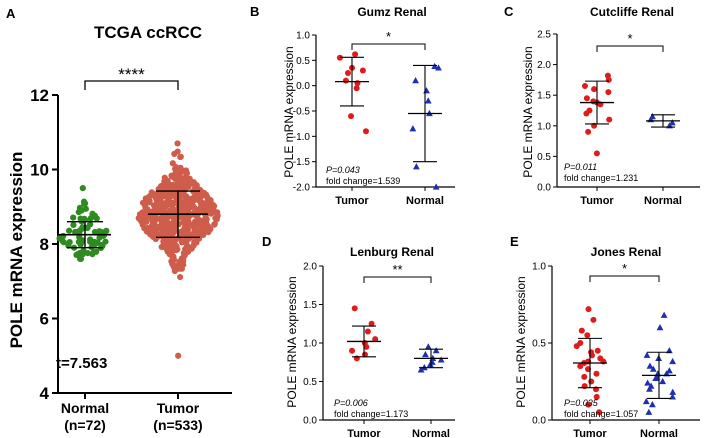  I want to click on panel-b-ytick-label: 1.0, so click(303, 36).